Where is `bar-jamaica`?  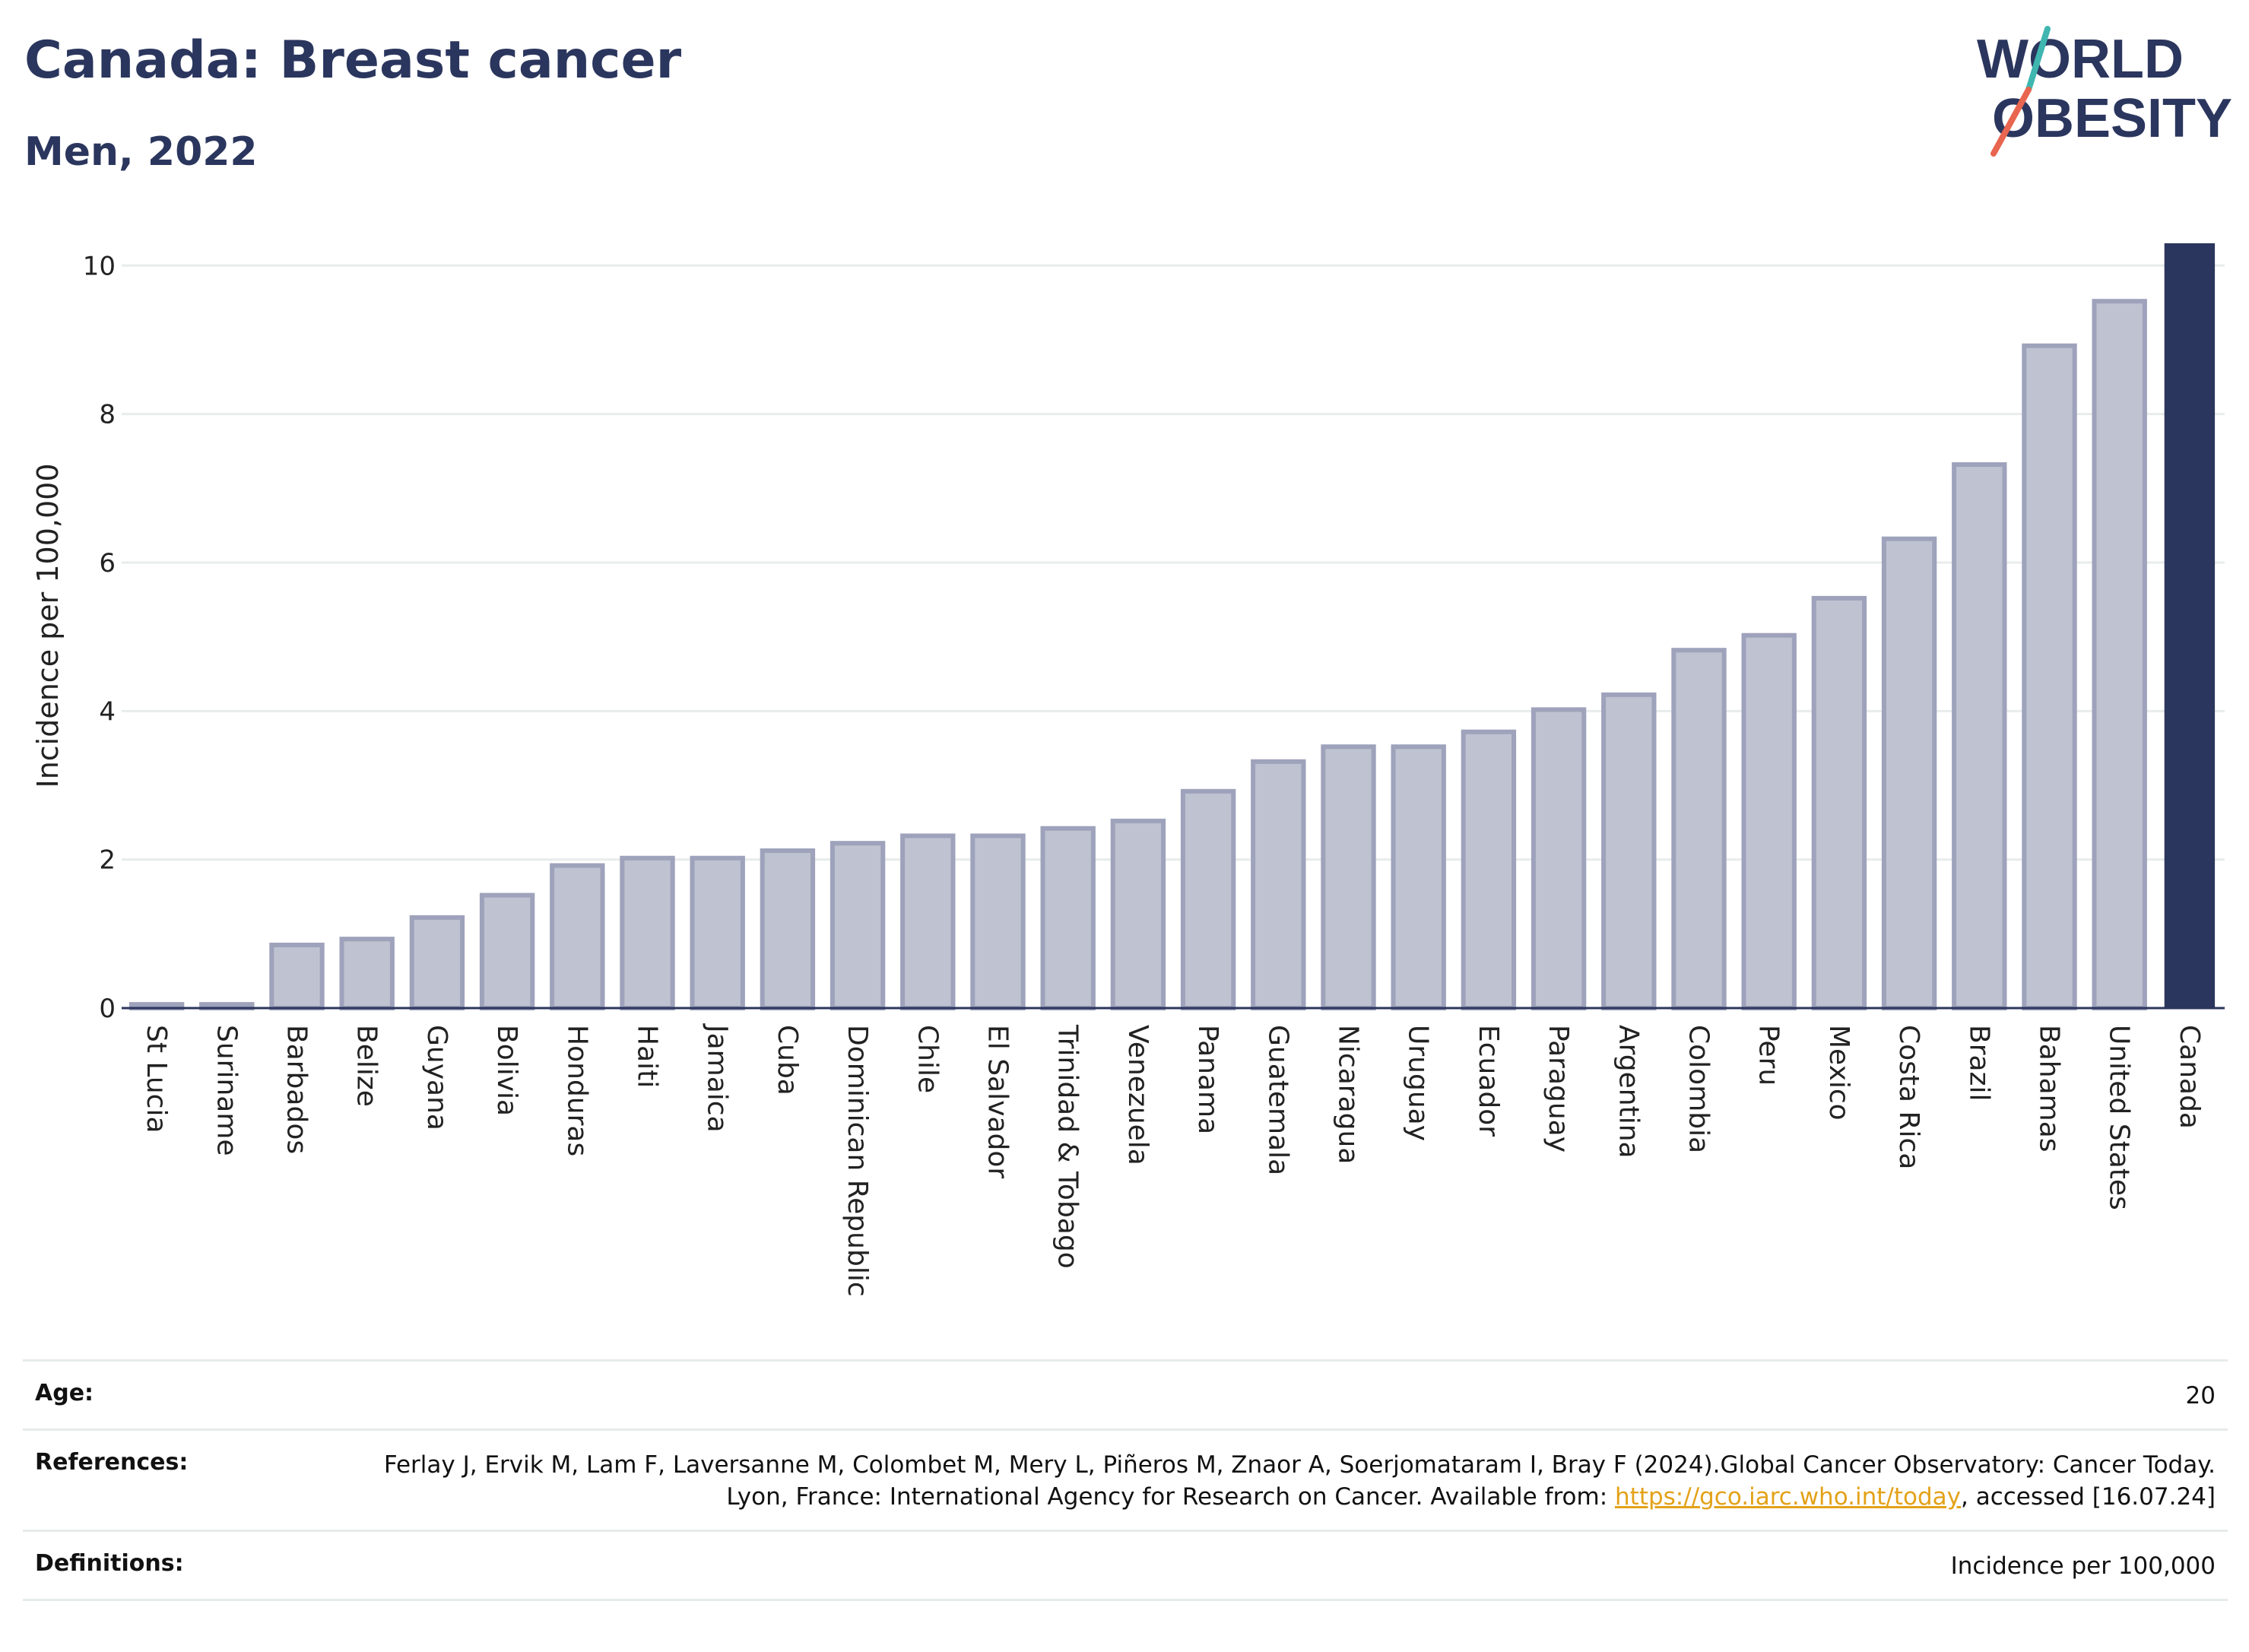 bar-jamaica is located at coordinates (717, 932).